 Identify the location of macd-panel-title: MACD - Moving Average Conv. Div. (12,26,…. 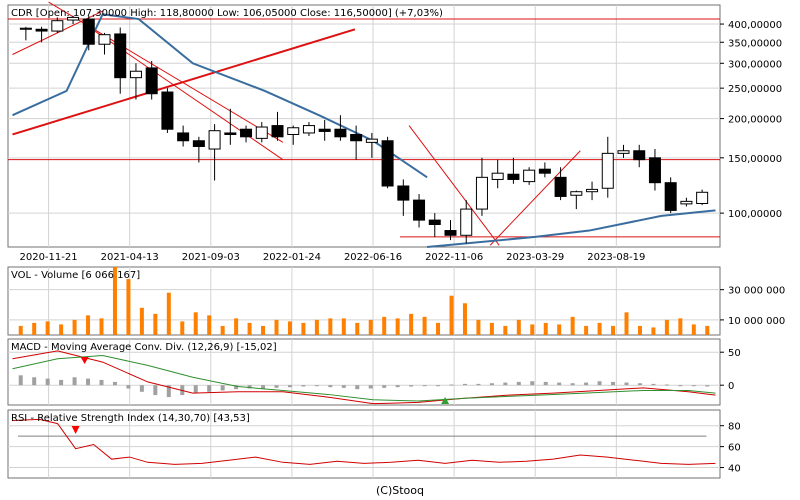
(144, 347).